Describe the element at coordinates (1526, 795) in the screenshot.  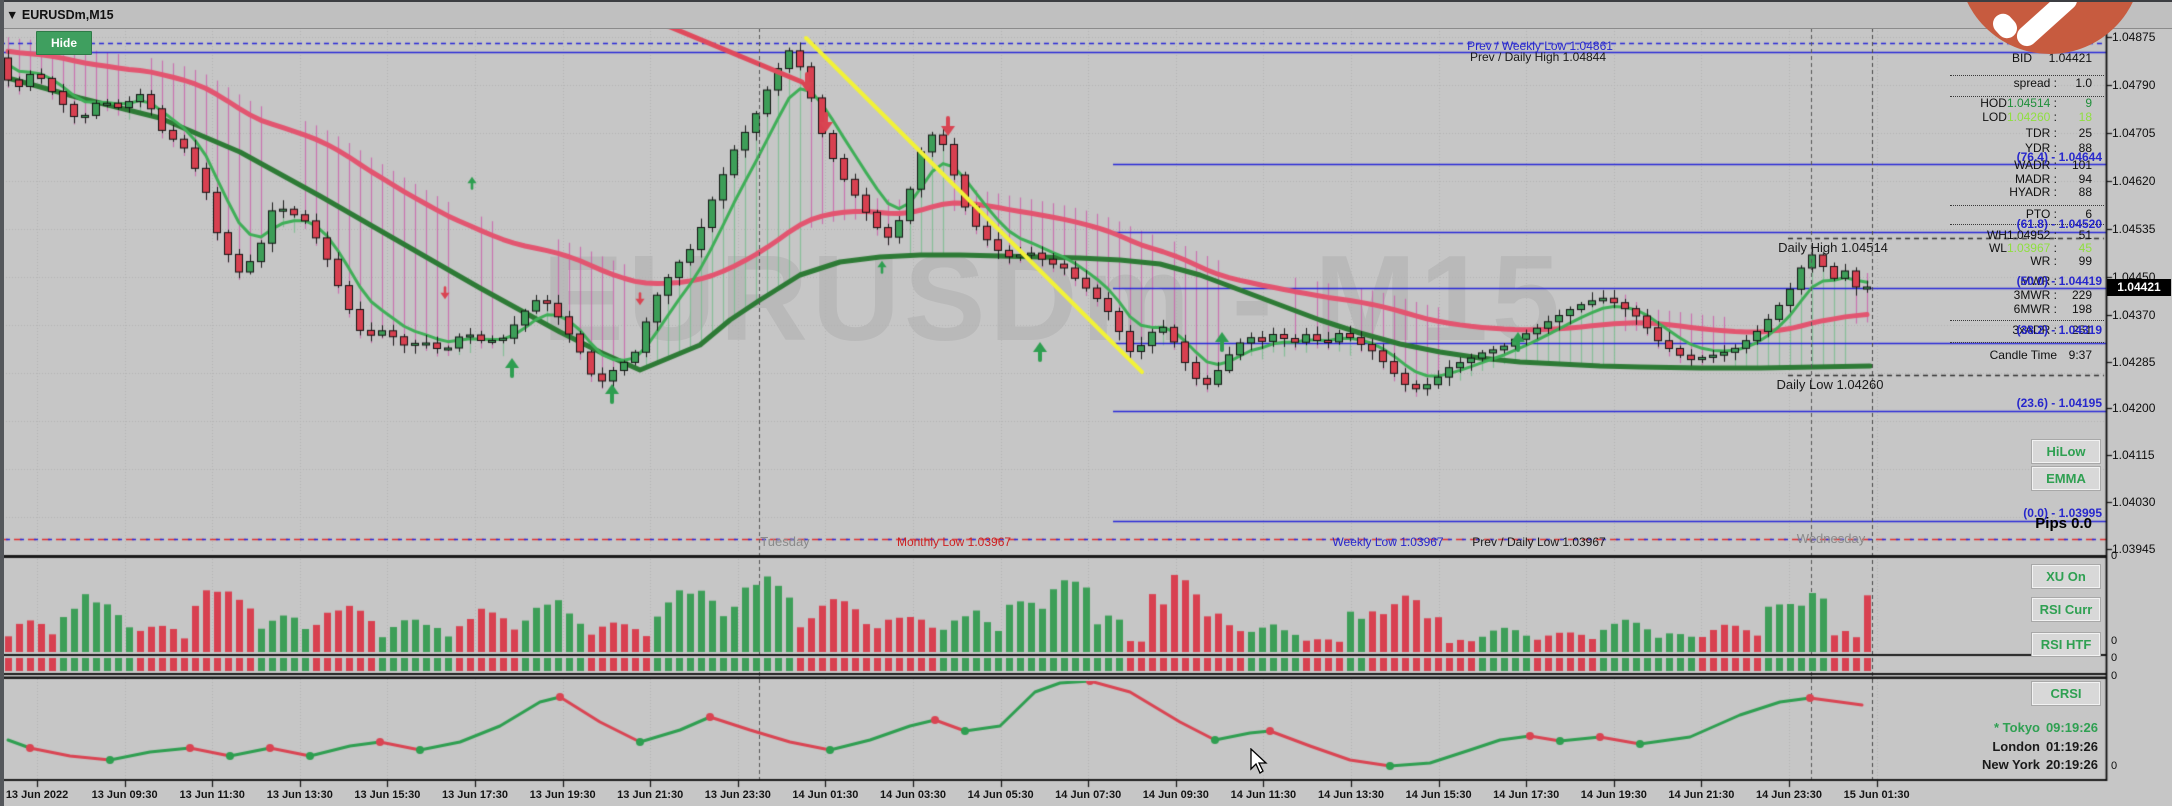
I see `time-axis-label: 14 Jun 17:30` at that location.